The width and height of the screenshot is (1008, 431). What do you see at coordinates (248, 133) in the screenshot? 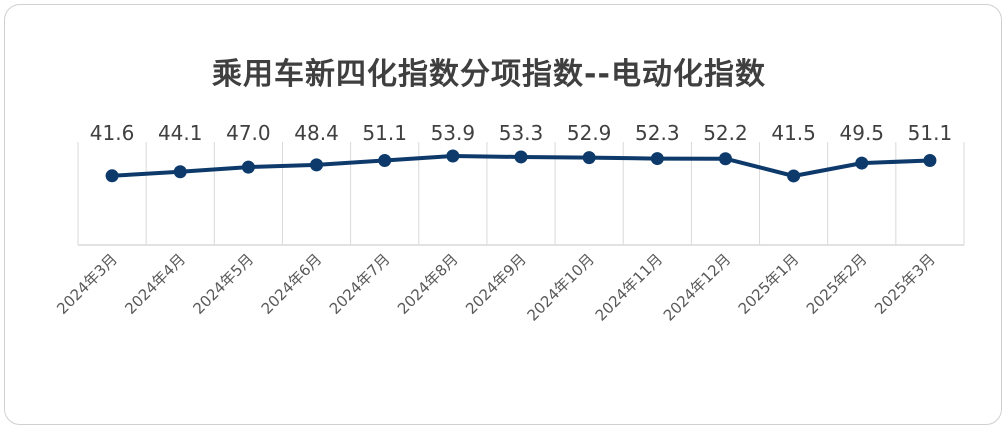
I see `data-label: 47.0` at bounding box center [248, 133].